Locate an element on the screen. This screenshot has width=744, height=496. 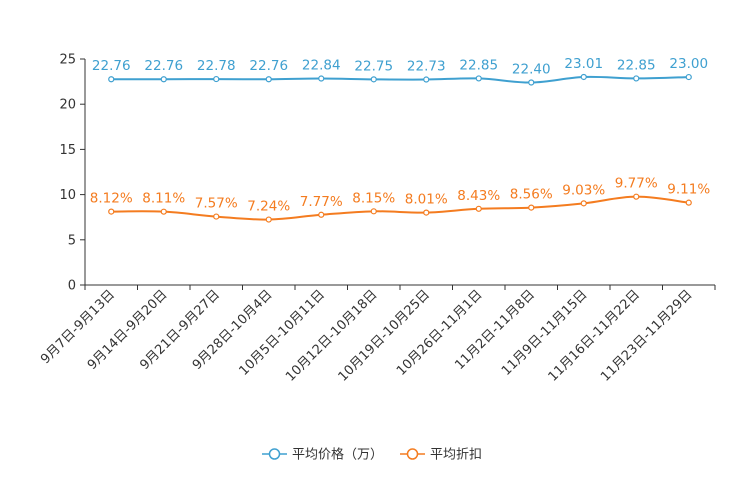
x-tick-label: 11月23日-11月29日 is located at coordinates (646, 335).